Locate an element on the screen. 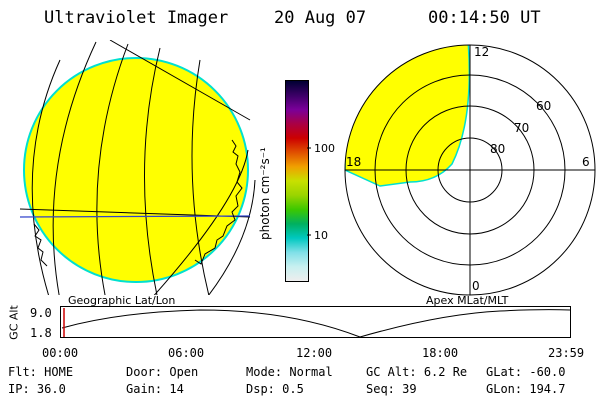 The height and width of the screenshot is (400, 600). altitude-xtick-0000: 00:00 is located at coordinates (60, 353).